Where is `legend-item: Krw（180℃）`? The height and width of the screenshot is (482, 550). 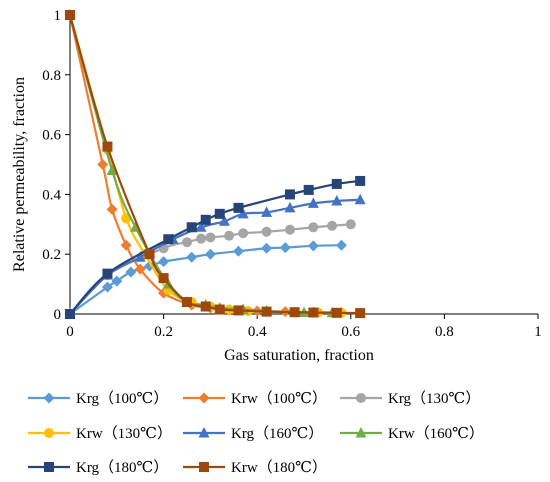 legend-item: Krw（180℃） is located at coordinates (255, 467).